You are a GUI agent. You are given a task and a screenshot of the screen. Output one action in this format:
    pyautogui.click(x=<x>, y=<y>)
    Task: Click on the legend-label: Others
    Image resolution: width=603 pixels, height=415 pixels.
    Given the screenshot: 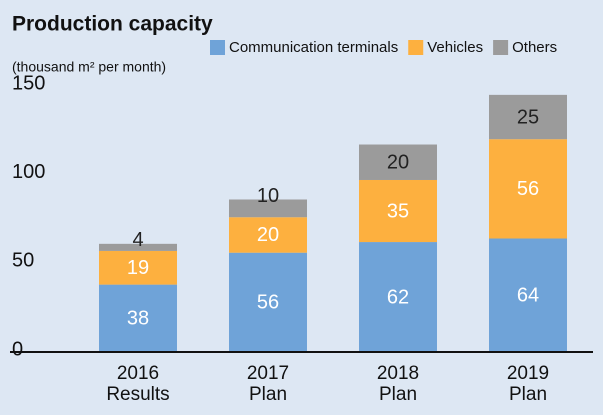 What is the action you would take?
    pyautogui.click(x=534, y=47)
    